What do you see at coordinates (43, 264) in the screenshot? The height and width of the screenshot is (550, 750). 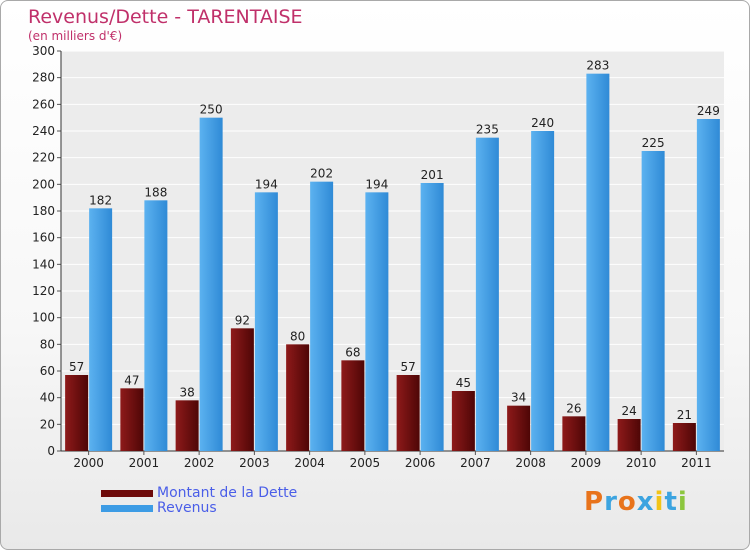 I see `y-tick-label: 140` at bounding box center [43, 264].